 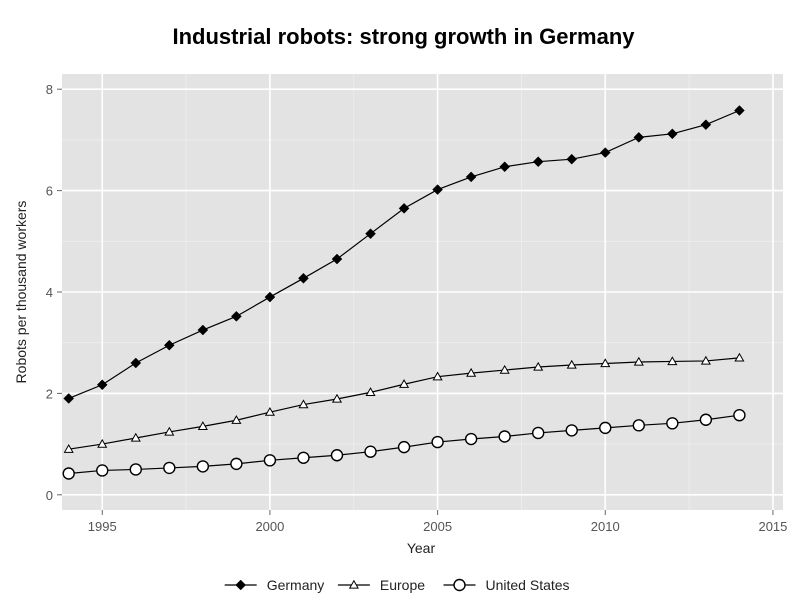 What do you see at coordinates (296, 585) in the screenshot?
I see `legend-label: Germany` at bounding box center [296, 585].